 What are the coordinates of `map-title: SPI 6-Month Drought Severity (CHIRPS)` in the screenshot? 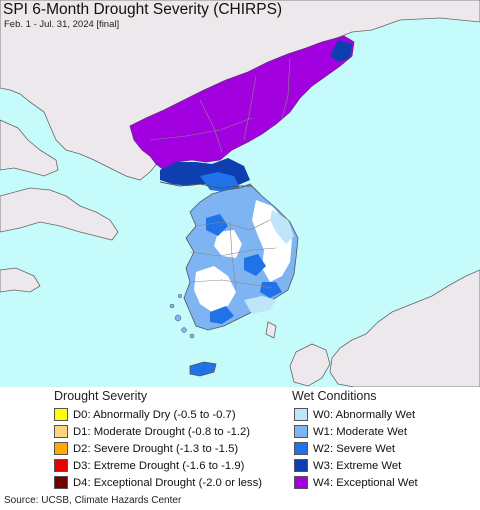 It's located at (143, 9).